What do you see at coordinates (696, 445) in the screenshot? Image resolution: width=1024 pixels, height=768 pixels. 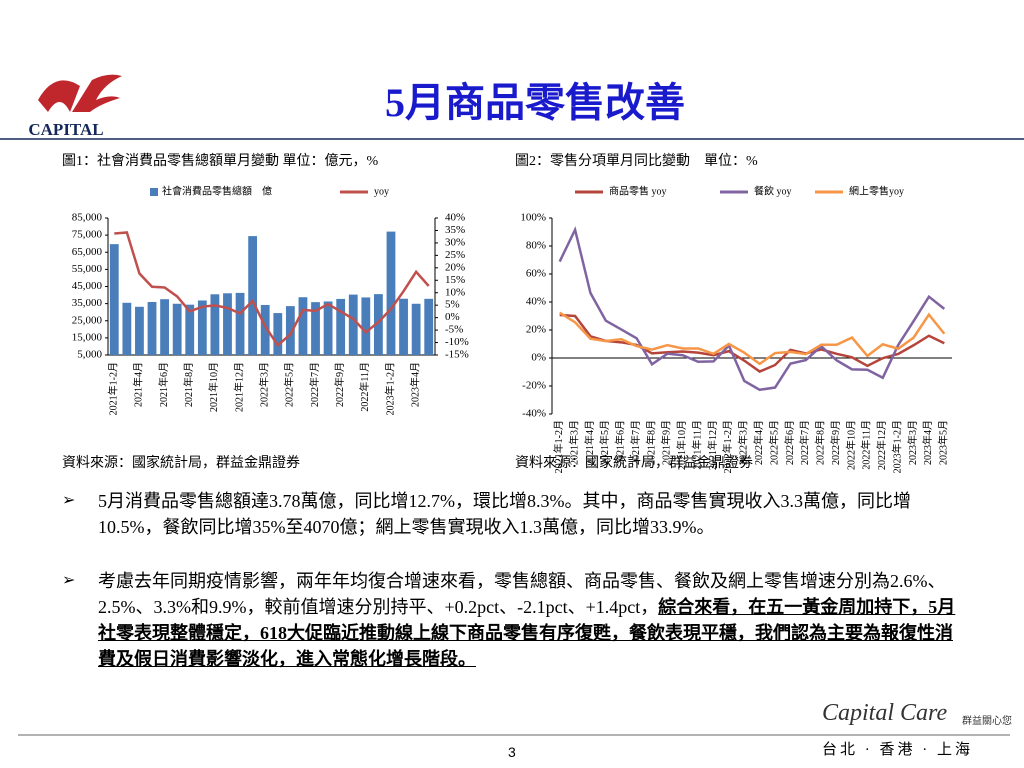 I see `x-tick-label: 2021年11月` at bounding box center [696, 445].